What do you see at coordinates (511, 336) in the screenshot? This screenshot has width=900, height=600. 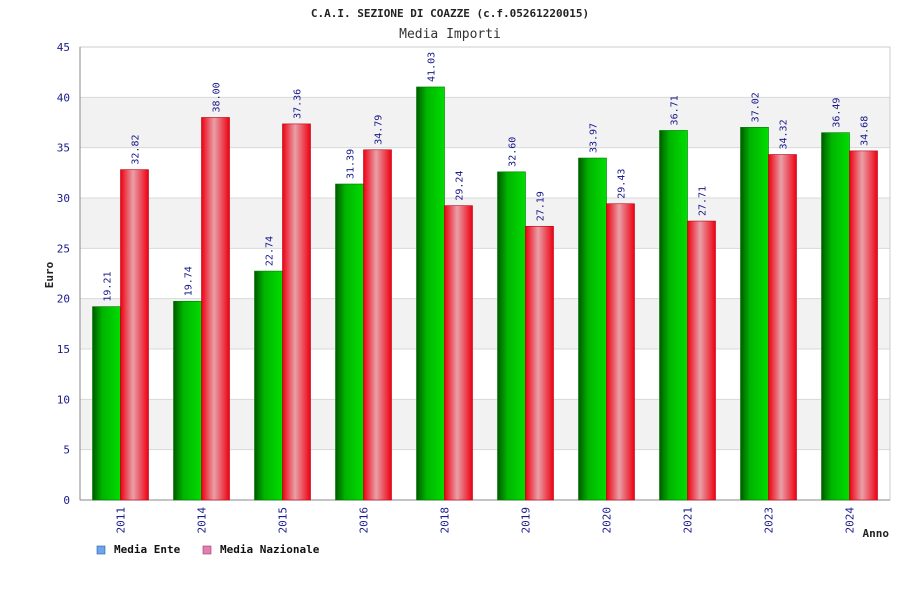 I see `bar-media-ente-2019` at bounding box center [511, 336].